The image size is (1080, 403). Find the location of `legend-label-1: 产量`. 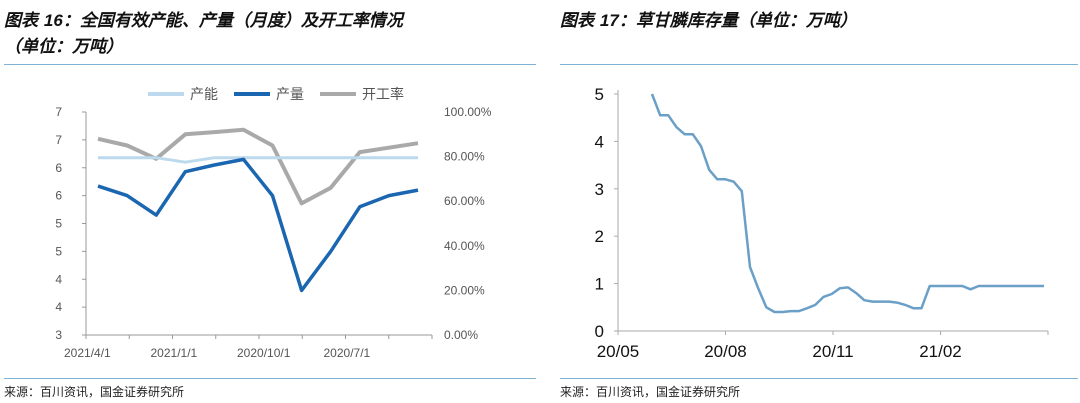

legend-label-1: 产量 is located at coordinates (290, 94).